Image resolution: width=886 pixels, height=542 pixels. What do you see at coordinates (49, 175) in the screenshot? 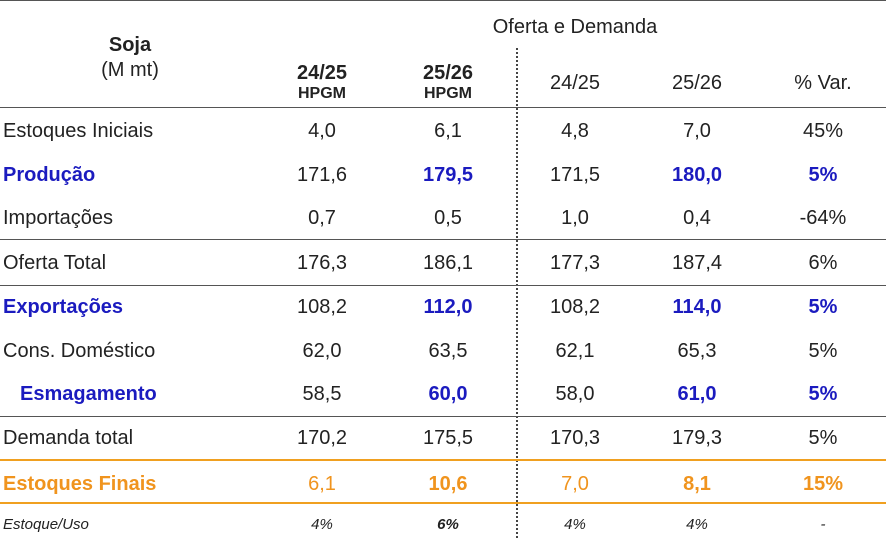
I see `row-label: Produção` at bounding box center [49, 175].